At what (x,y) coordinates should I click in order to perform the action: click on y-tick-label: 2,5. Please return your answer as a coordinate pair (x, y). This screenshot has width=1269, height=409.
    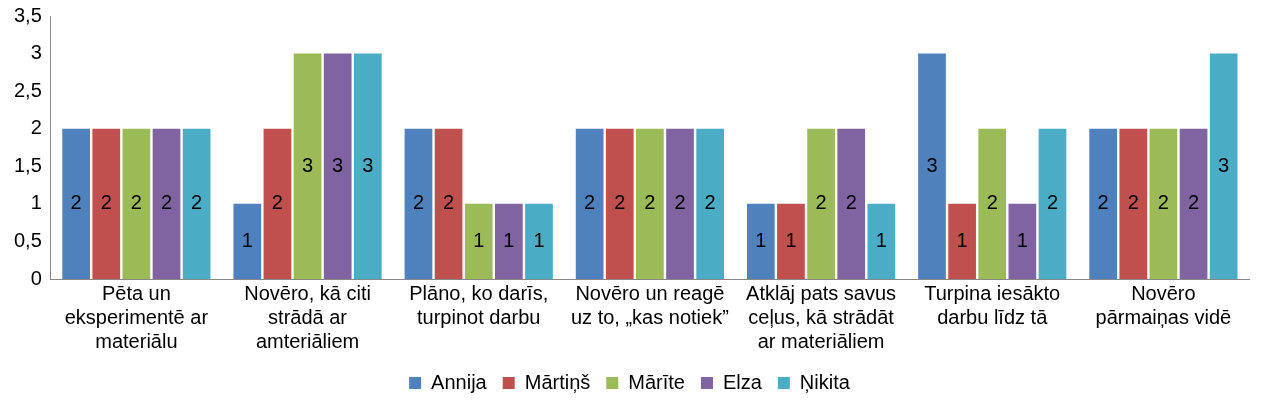
    Looking at the image, I should click on (27, 89).